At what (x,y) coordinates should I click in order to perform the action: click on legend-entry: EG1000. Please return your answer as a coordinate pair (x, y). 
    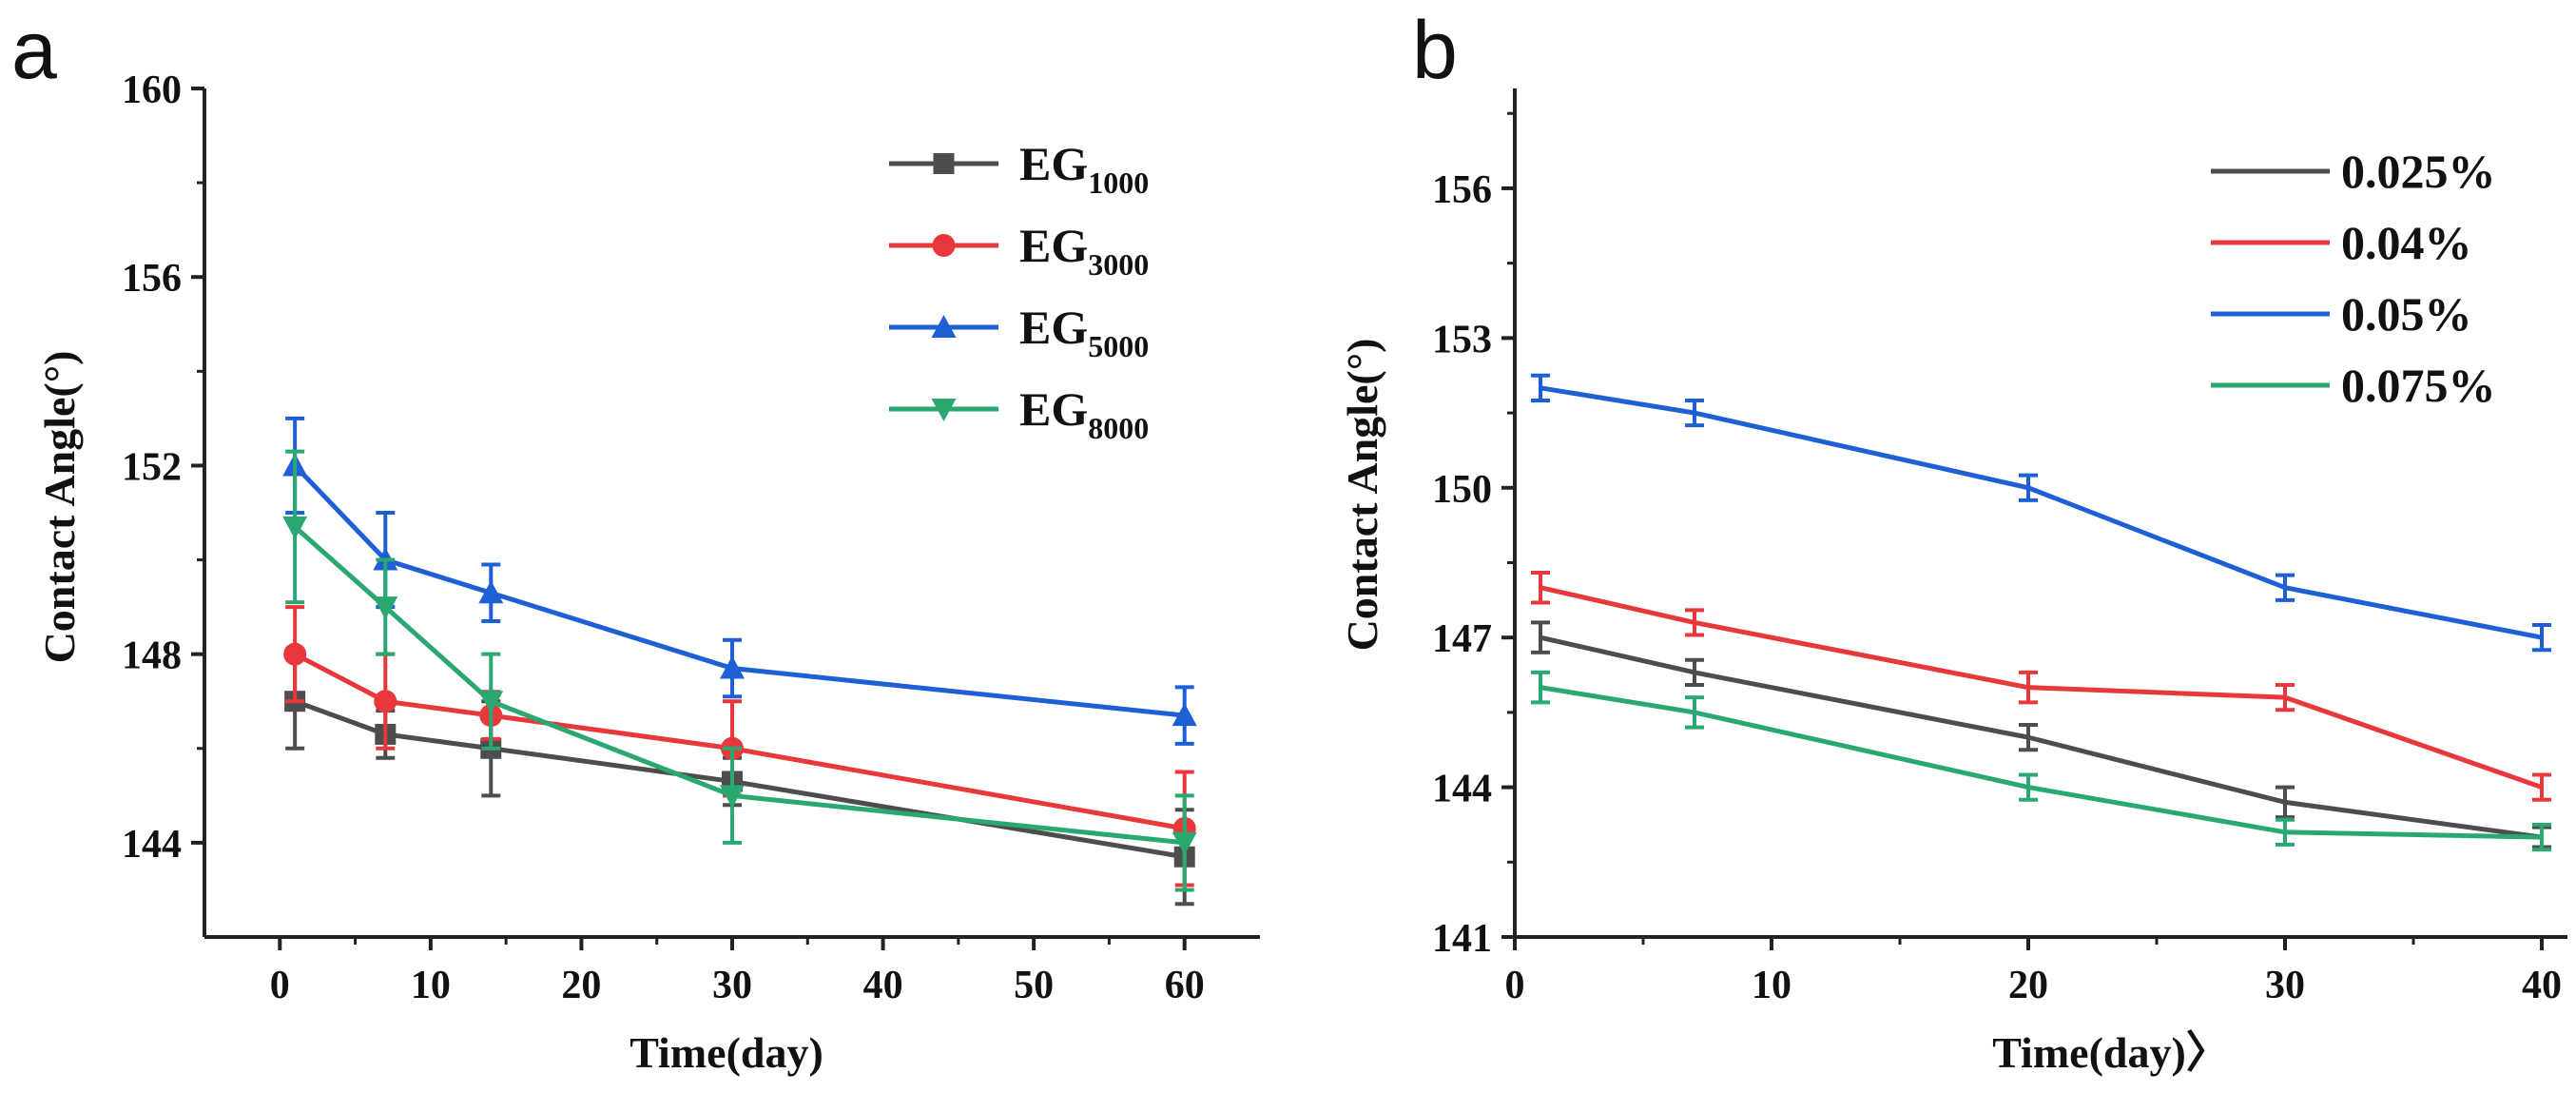
    Looking at the image, I should click on (1019, 168).